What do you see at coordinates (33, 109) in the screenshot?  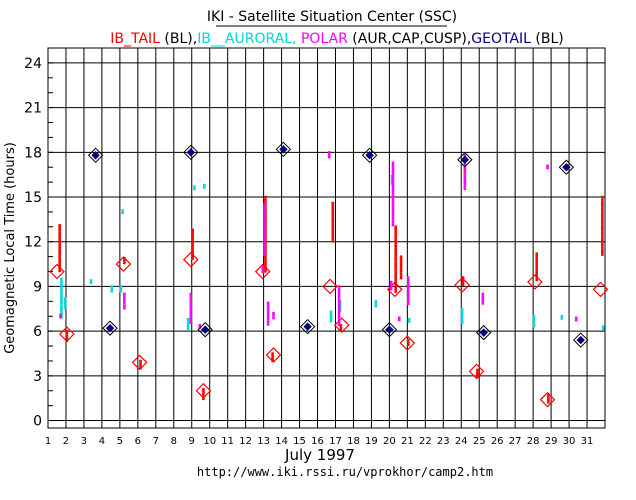 I see `y-tick-label: 21` at bounding box center [33, 109].